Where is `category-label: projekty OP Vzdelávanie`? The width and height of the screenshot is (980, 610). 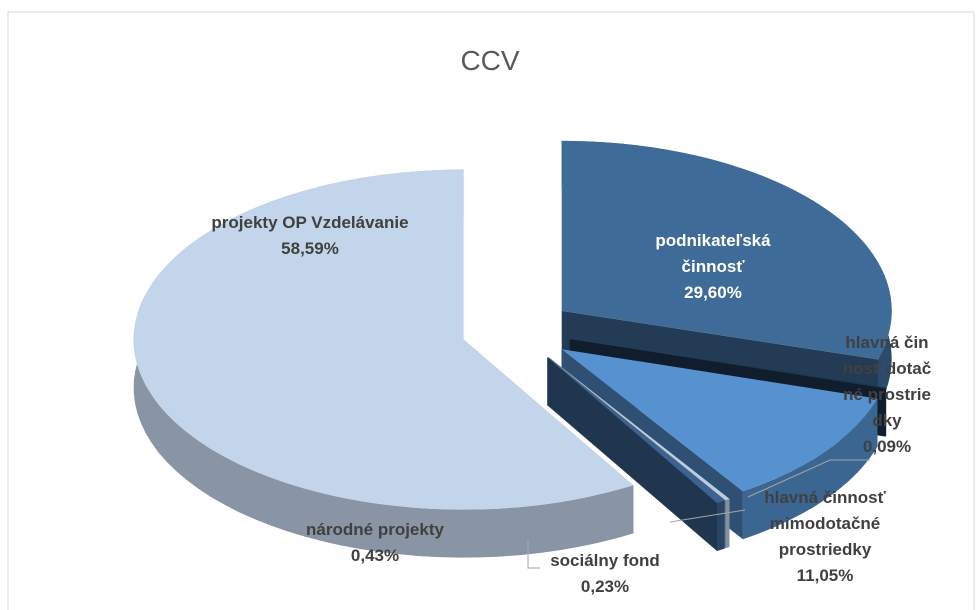 category-label: projekty OP Vzdelávanie is located at coordinates (310, 222).